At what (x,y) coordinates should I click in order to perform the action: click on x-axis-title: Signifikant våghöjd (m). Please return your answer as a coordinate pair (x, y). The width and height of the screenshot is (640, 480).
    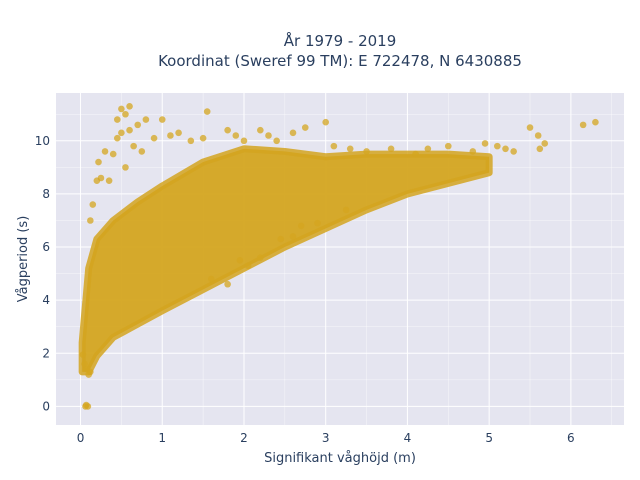
    Looking at the image, I should click on (340, 458).